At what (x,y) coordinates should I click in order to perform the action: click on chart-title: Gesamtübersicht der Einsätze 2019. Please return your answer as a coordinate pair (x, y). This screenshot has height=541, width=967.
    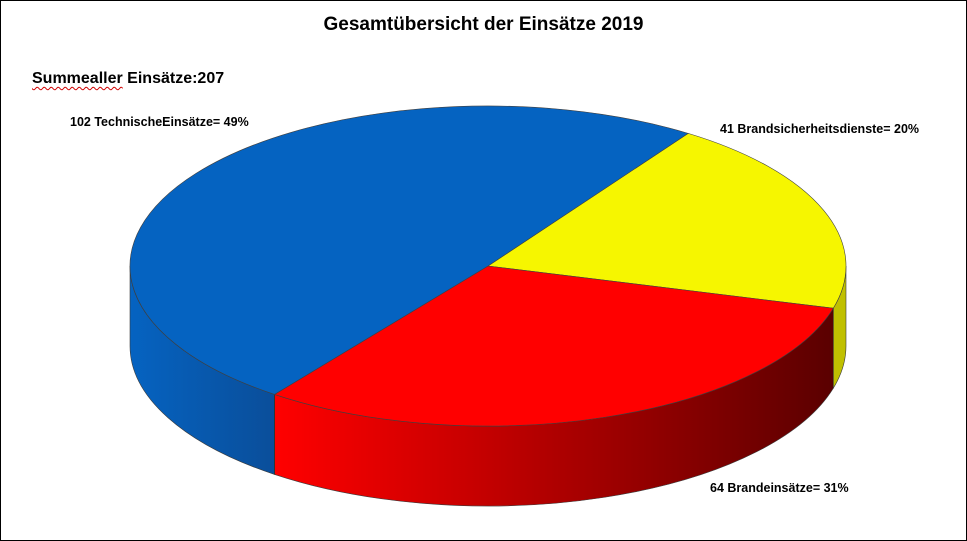
    Looking at the image, I should click on (483, 24).